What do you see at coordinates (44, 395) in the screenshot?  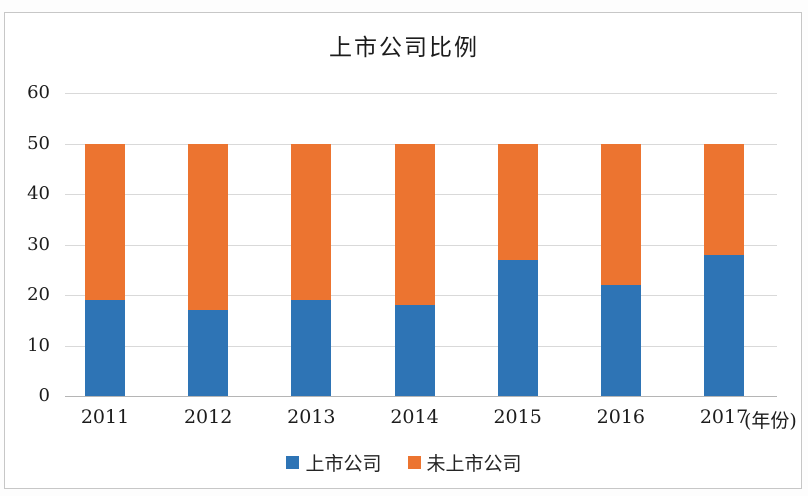 I see `y-tick-label-0: 0` at bounding box center [44, 395].